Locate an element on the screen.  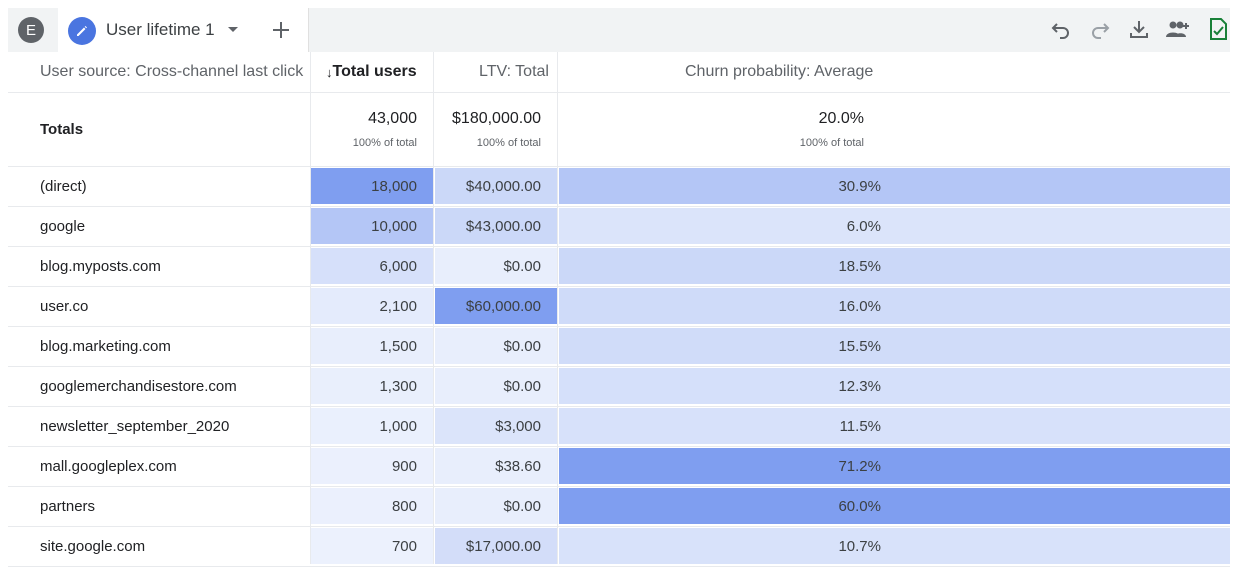
table-row: mall.googleplex.com 900 $38.60 71.2% is located at coordinates (619, 466).